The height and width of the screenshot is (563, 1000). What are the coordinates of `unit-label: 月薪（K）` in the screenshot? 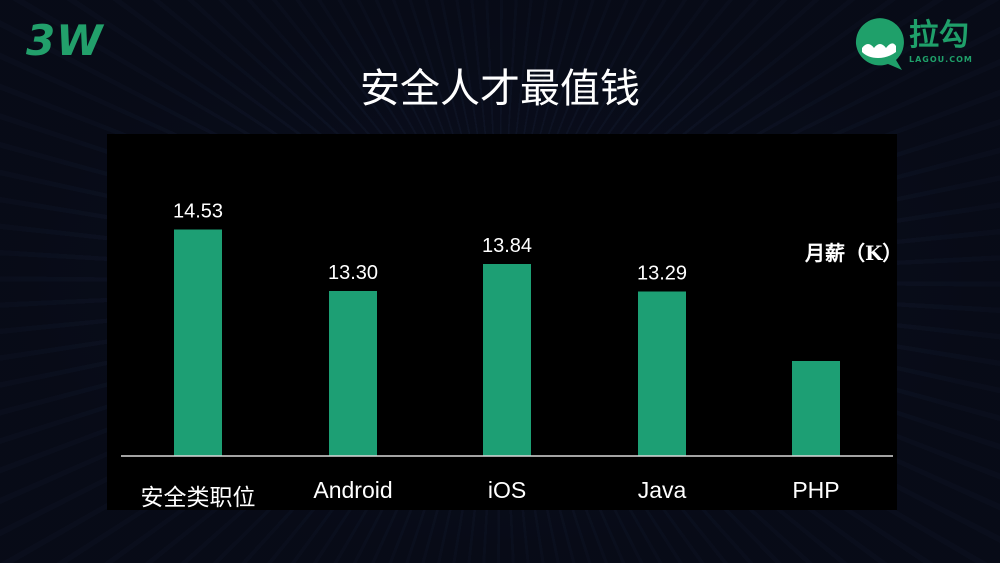 It's located at (854, 253).